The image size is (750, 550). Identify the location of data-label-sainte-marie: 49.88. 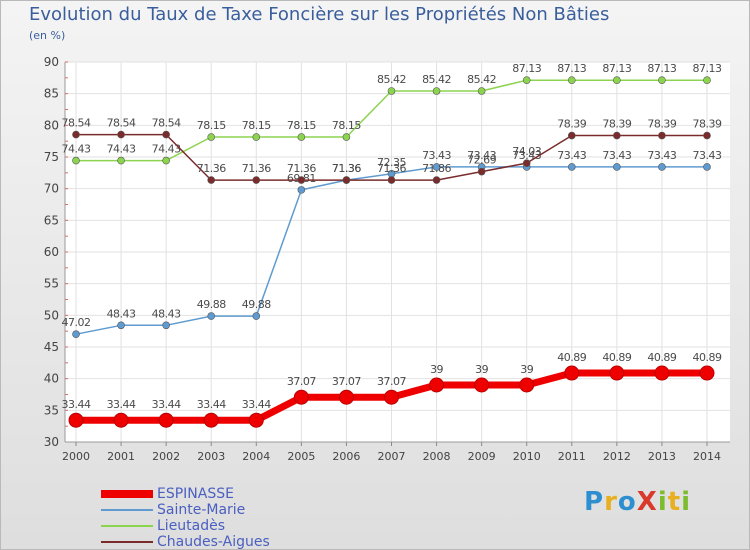
(211, 304).